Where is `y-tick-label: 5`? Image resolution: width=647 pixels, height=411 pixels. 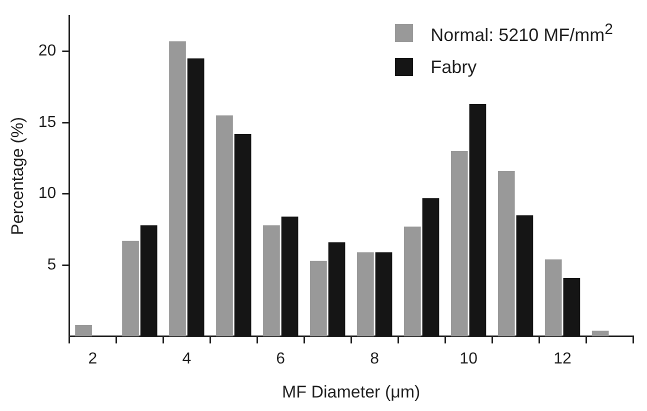 y-tick-label: 5 is located at coordinates (51, 265).